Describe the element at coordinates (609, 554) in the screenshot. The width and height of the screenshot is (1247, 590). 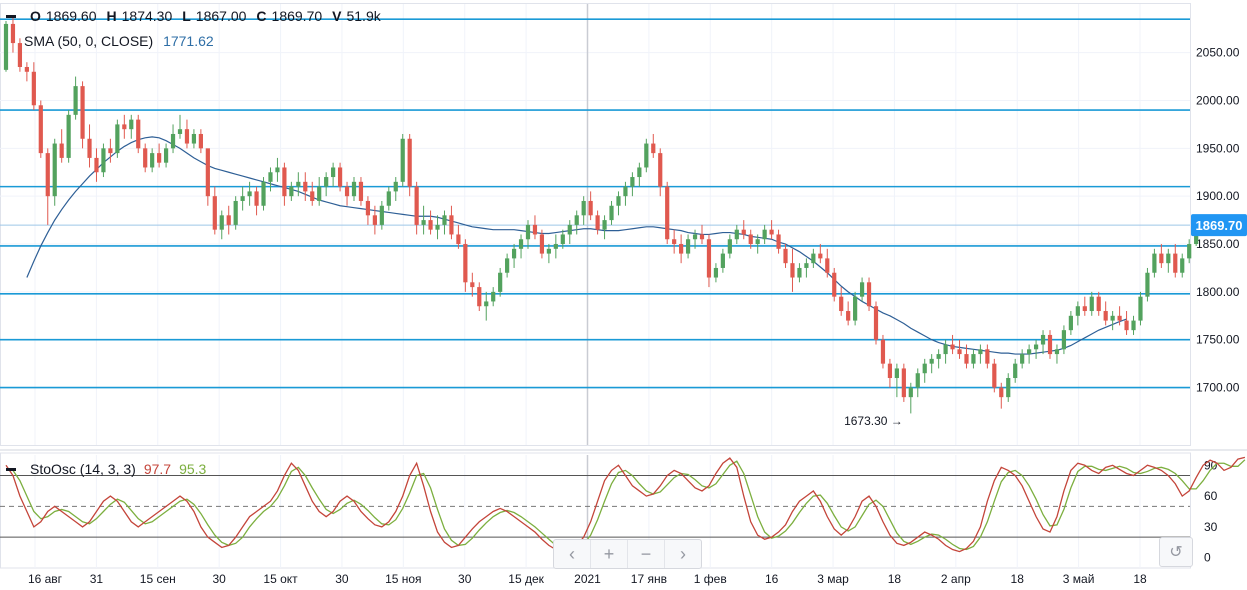
I see `zoom-in-button: +` at that location.